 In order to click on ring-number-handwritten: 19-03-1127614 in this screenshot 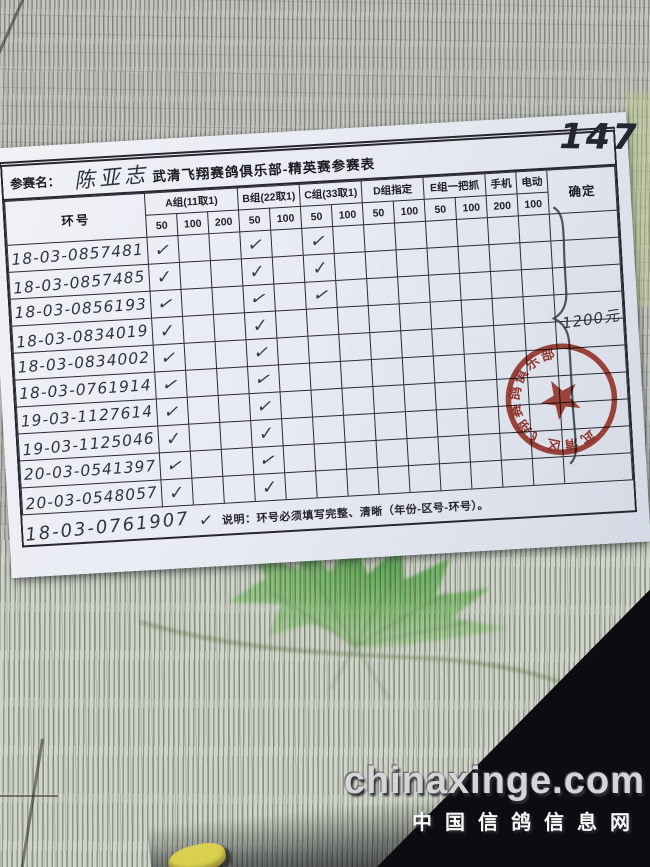, I will do `click(87, 416)`.